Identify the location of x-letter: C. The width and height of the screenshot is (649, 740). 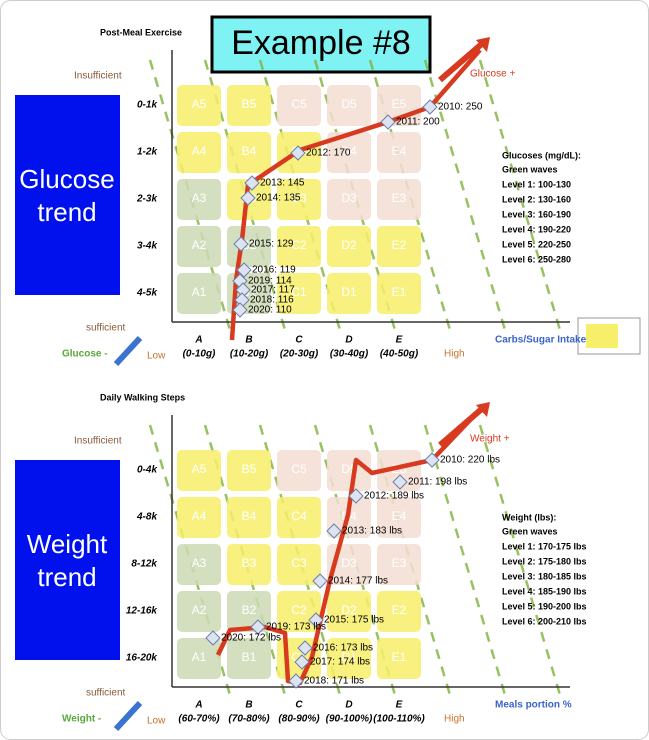
(299, 705).